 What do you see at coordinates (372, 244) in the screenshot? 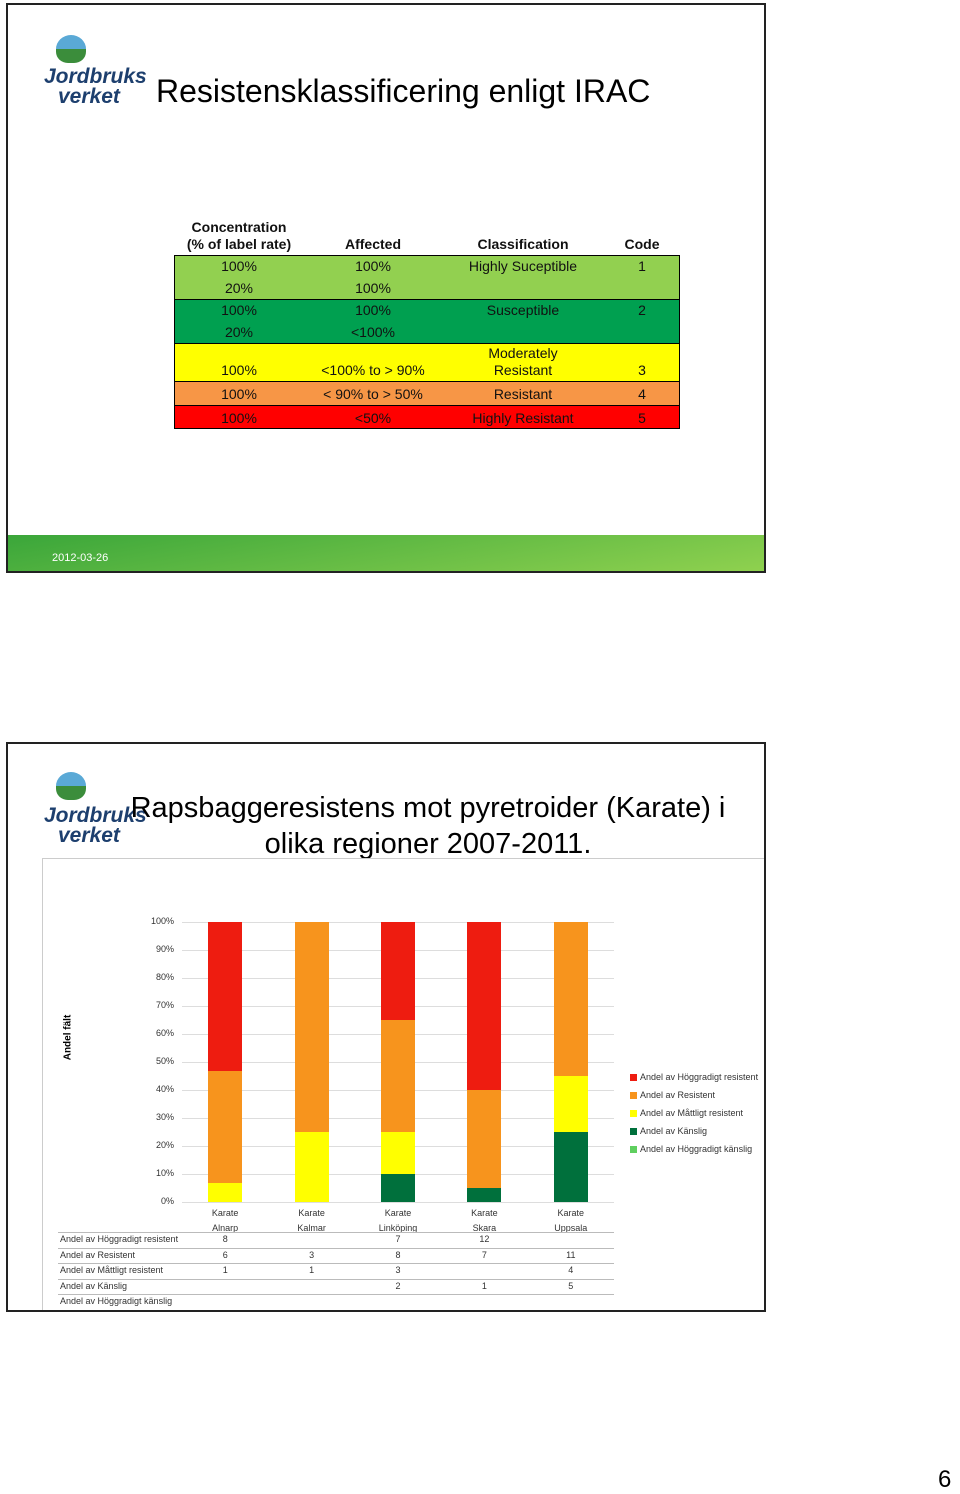
I see `table-header: Affected` at bounding box center [372, 244].